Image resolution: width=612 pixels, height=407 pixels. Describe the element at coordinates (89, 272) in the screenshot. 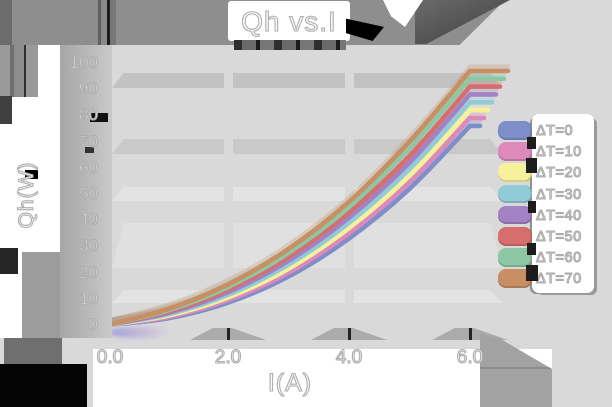

I see `y-tick-label: 20` at that location.